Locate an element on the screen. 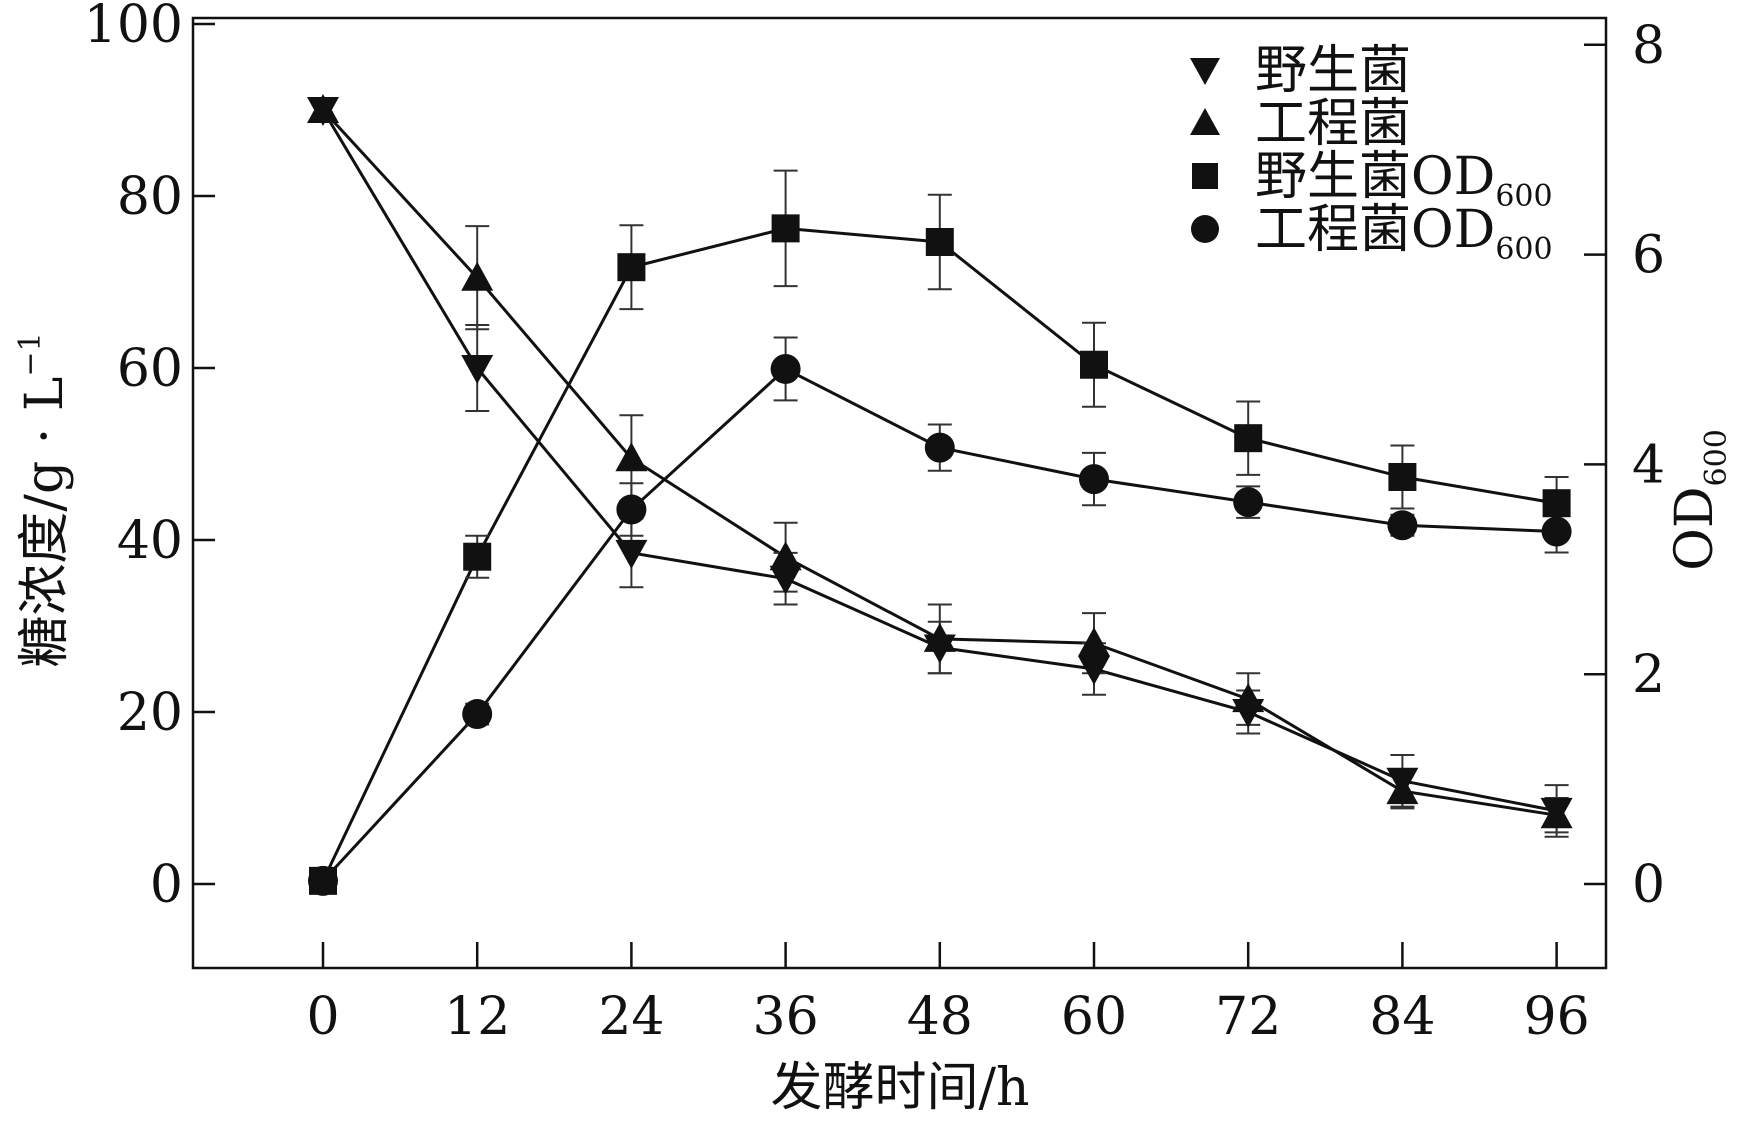  y-right-axis-title-subscript: 600 is located at coordinates (1716, 457).